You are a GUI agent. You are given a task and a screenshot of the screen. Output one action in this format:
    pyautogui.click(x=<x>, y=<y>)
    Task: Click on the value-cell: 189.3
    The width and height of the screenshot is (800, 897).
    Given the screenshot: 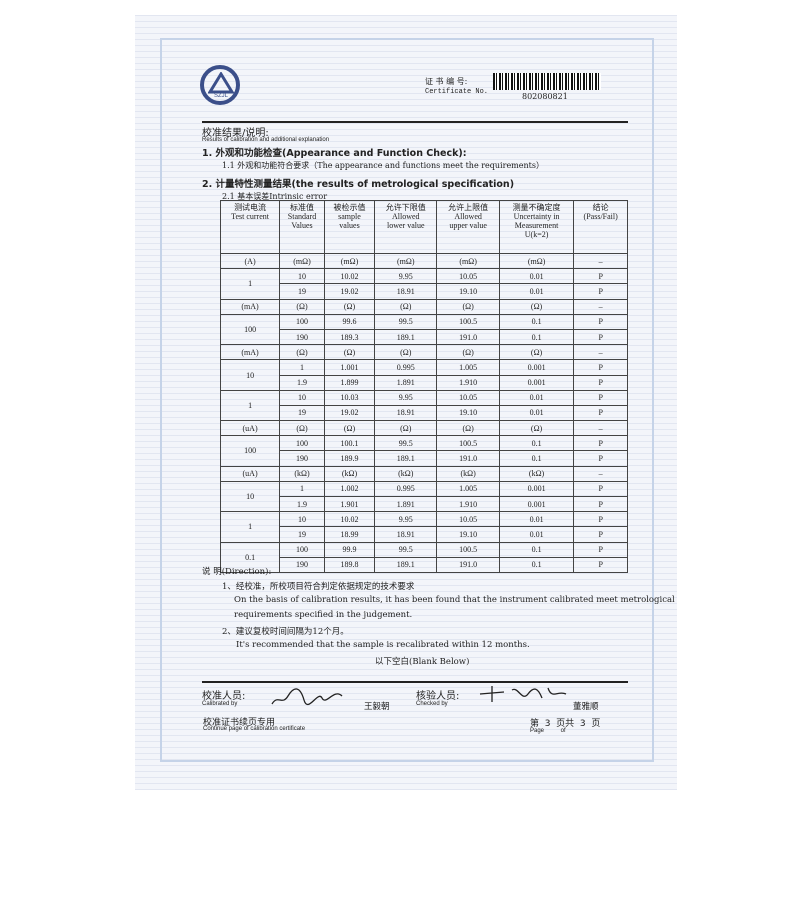 What is the action you would take?
    pyautogui.click(x=349, y=337)
    